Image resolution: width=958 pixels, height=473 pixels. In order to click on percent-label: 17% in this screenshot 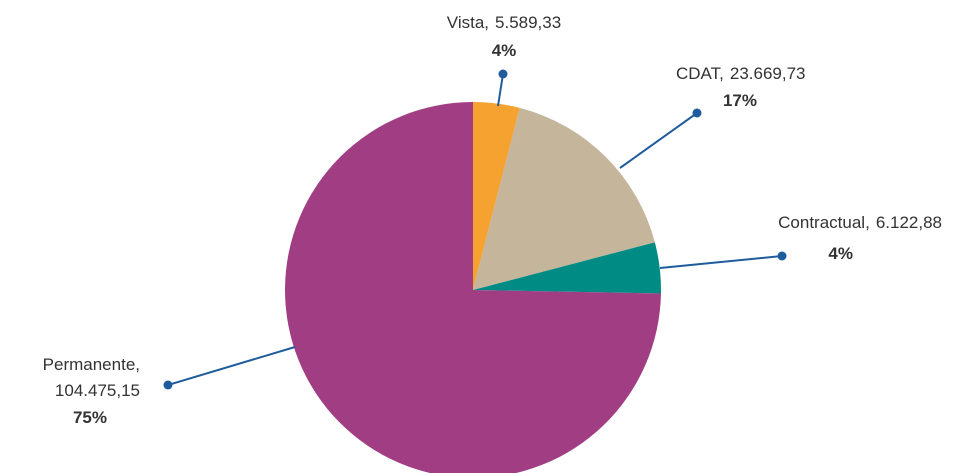, I will do `click(740, 100)`.